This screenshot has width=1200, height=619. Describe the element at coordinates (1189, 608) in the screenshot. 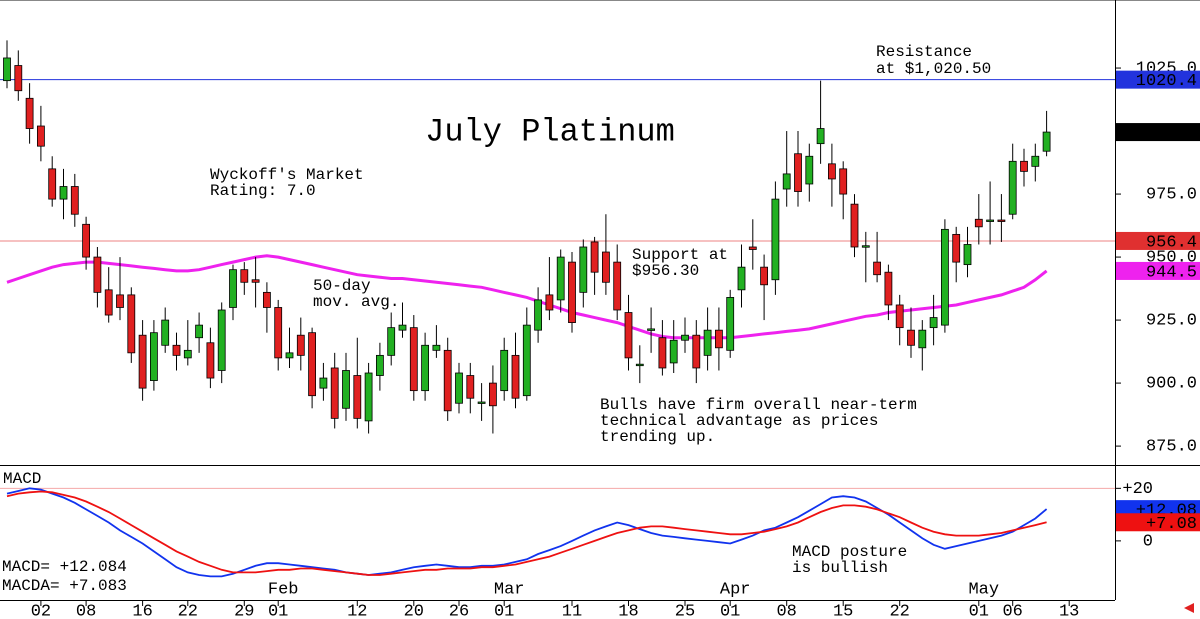

I see `scroll-arrow` at that location.